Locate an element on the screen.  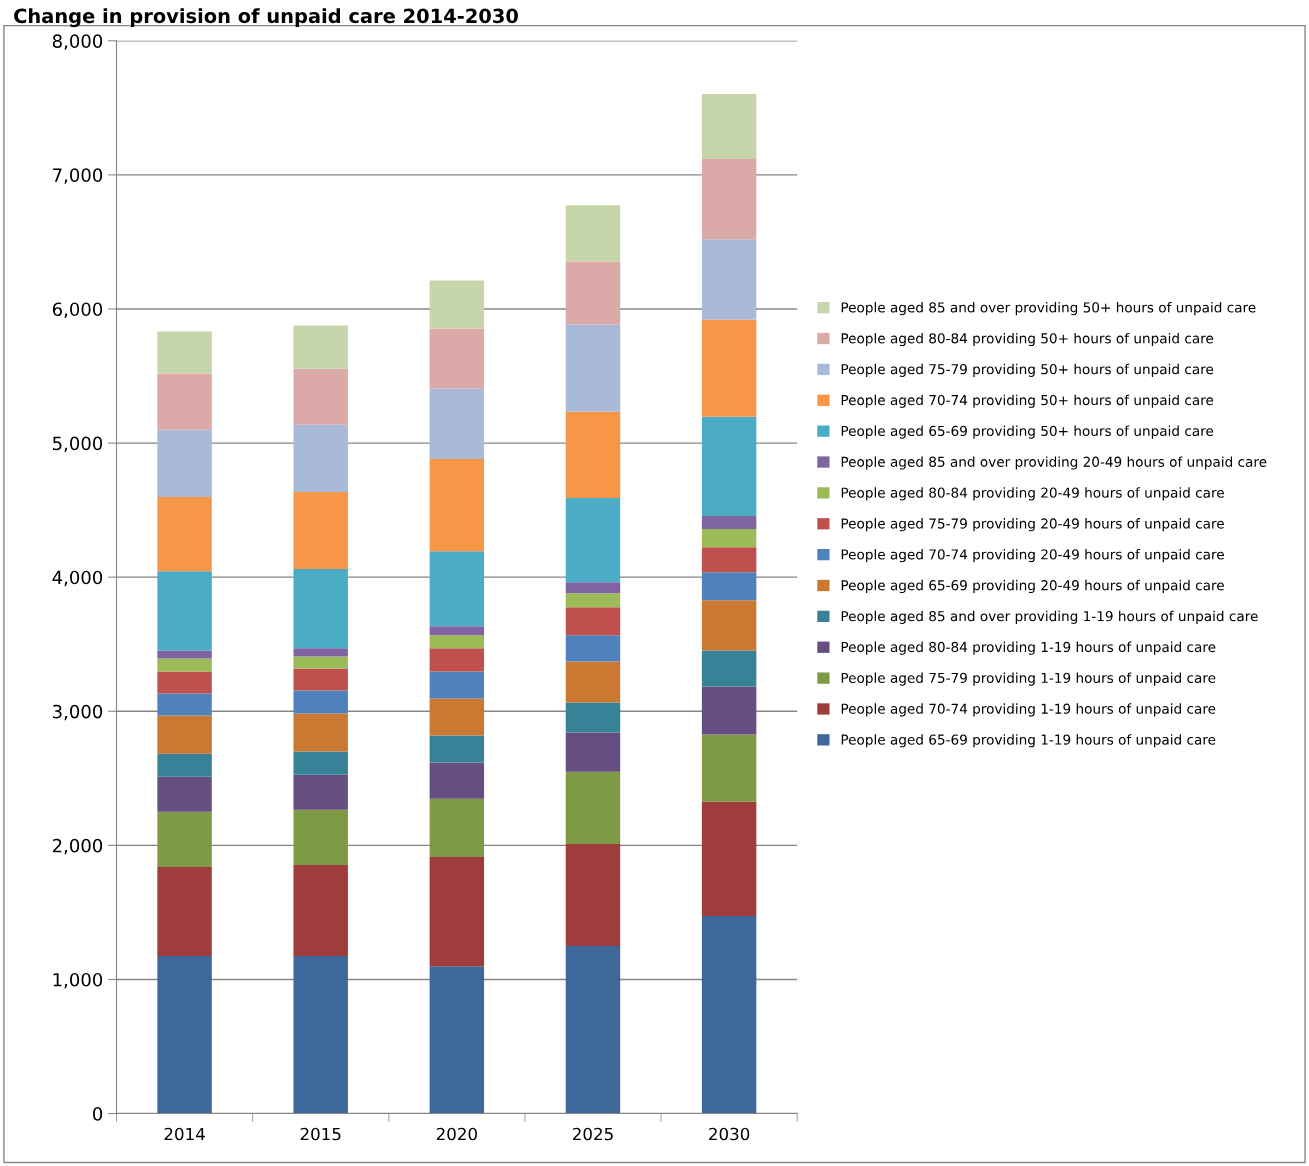
legend-label: People aged 70-74 providing 50+ hours of unpaid care is located at coordinates (1027, 401).